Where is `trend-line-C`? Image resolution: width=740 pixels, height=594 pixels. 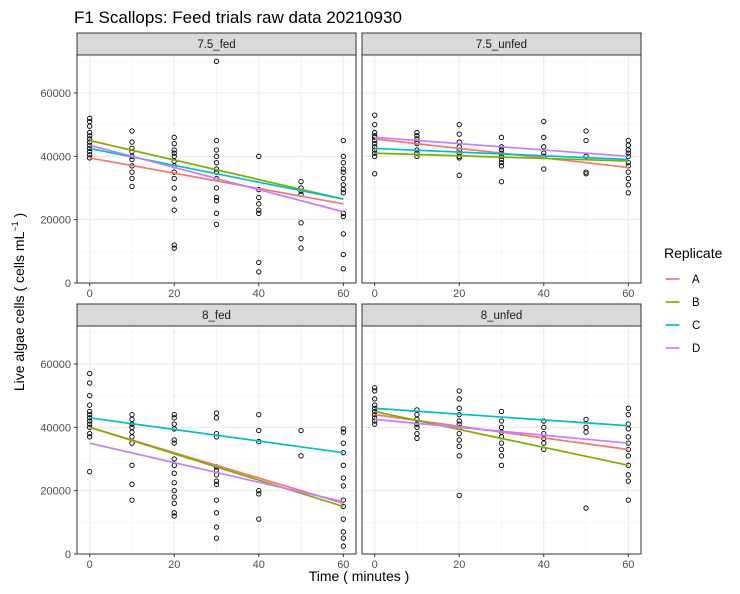 trend-line-C is located at coordinates (501, 417).